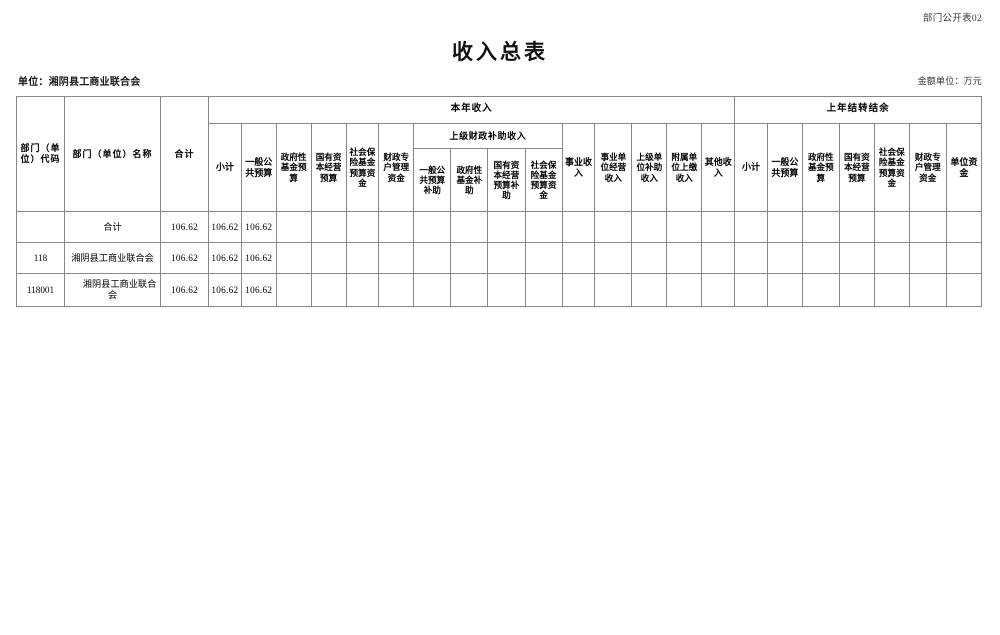 The height and width of the screenshot is (635, 1000). What do you see at coordinates (543, 180) in the screenshot?
I see `header-sup-social-insurance: 社会保险基金预算资金` at bounding box center [543, 180].